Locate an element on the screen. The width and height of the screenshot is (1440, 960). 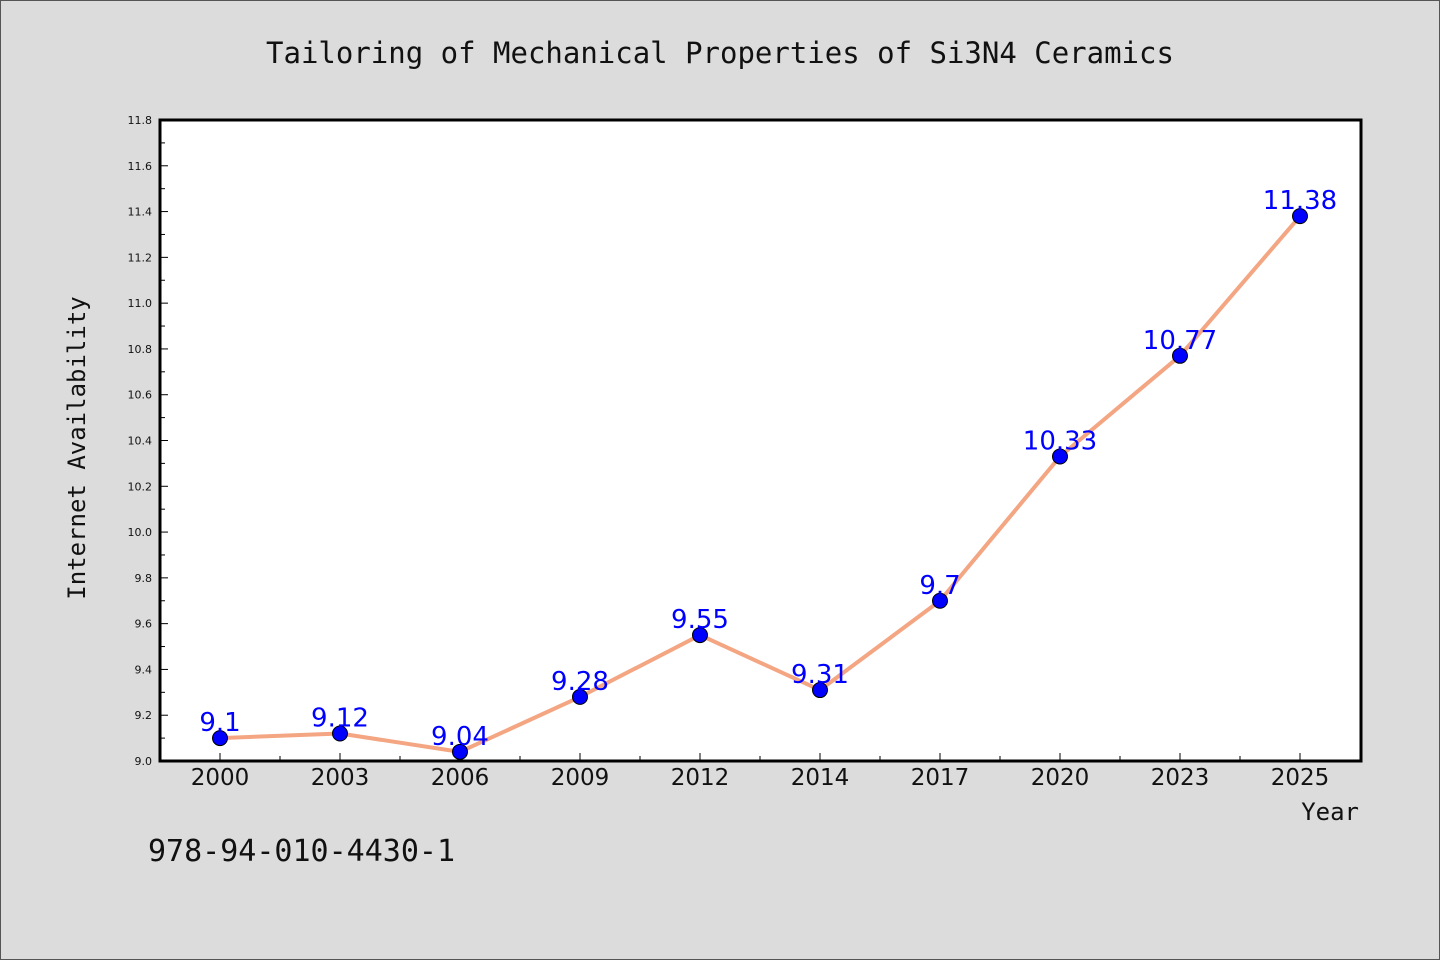
y-tick-label: 10.2 is located at coordinates (140, 486).